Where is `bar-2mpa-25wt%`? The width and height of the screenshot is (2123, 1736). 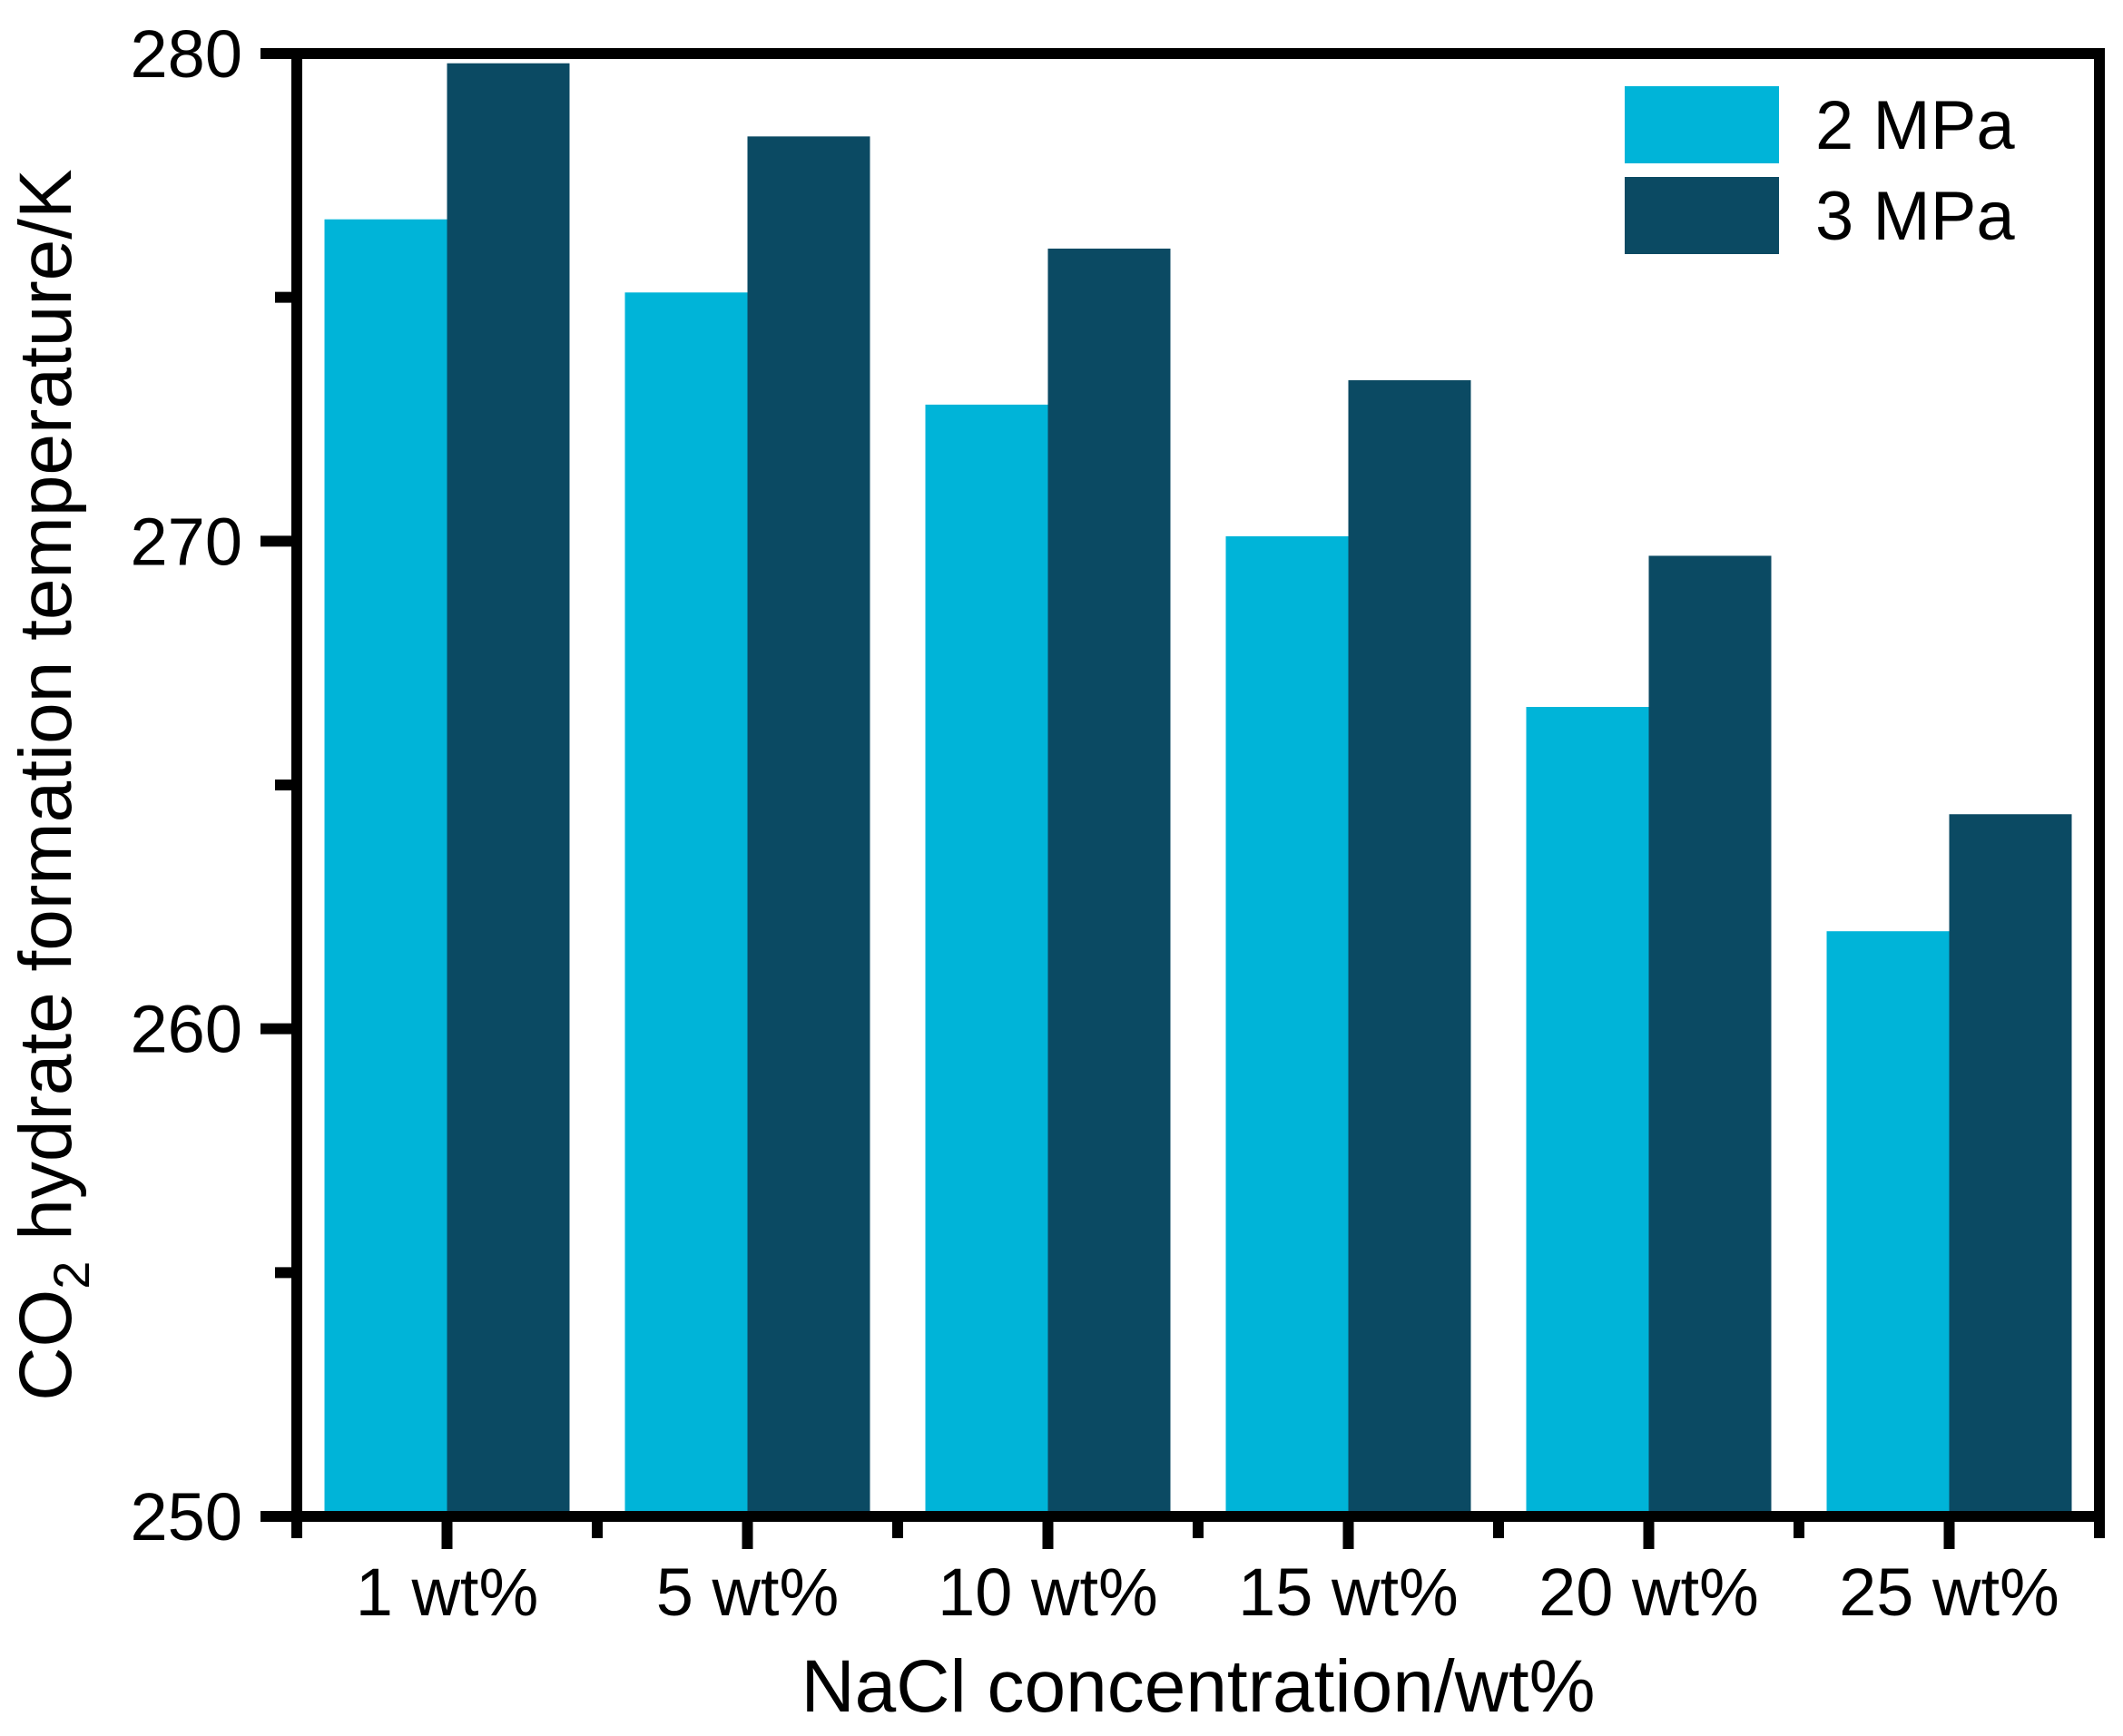 bar-2mpa-25wt% is located at coordinates (1888, 1223).